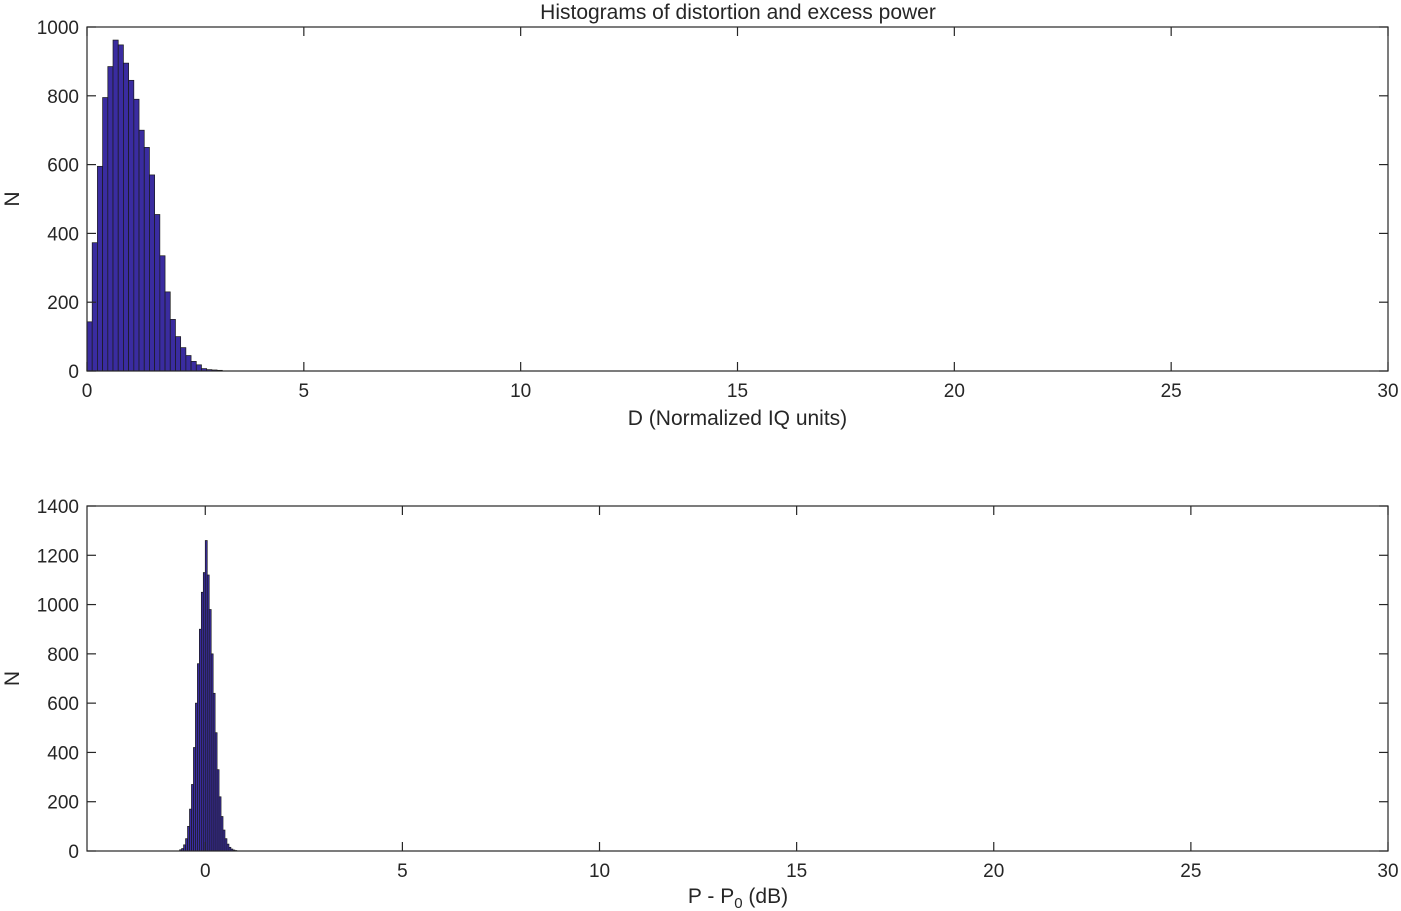 This screenshot has width=1401, height=911. What do you see at coordinates (737, 391) in the screenshot?
I see `d-xtick-label: 15` at bounding box center [737, 391].